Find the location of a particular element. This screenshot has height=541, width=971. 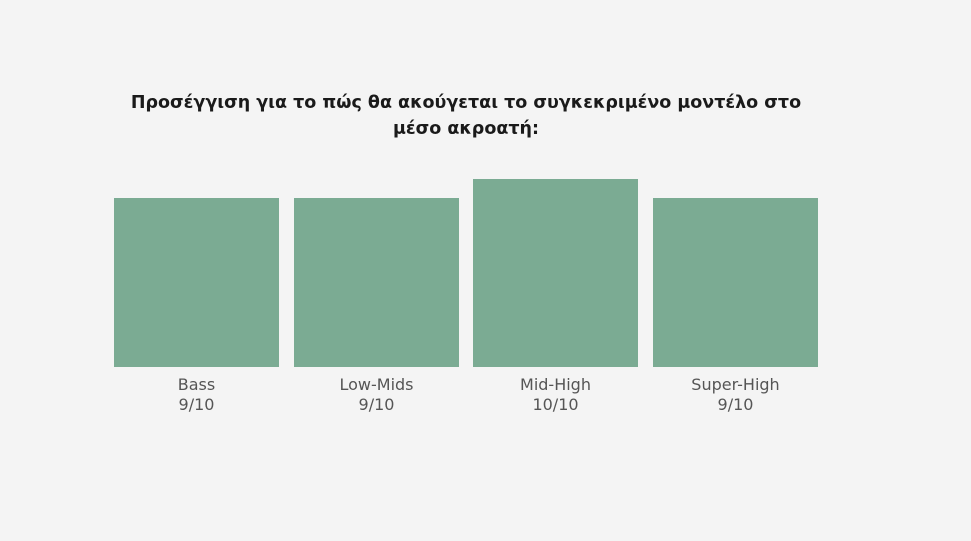

bar-label-mid-high: Mid-High 10/10 is located at coordinates (555, 395).